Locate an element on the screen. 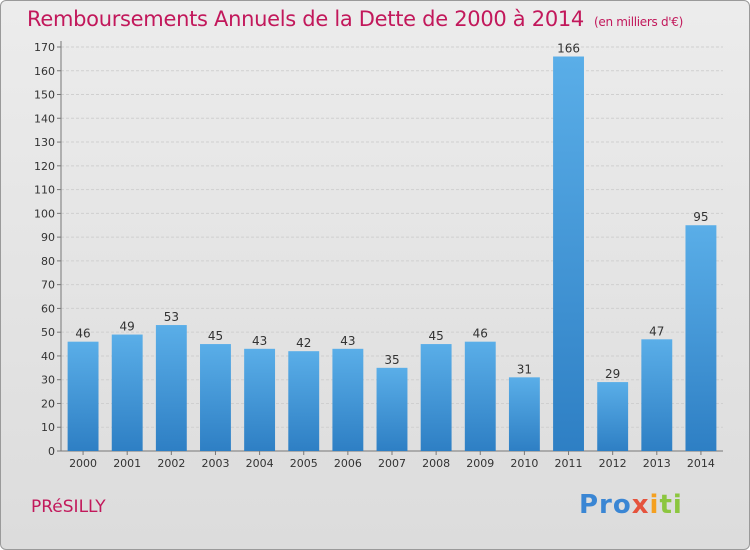 The width and height of the screenshot is (750, 550). bar-value-label: 166 is located at coordinates (568, 49).